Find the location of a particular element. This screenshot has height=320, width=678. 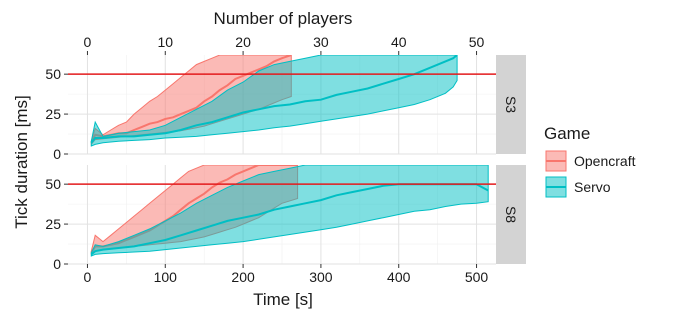

x2-tick-label: 0 is located at coordinates (88, 42).